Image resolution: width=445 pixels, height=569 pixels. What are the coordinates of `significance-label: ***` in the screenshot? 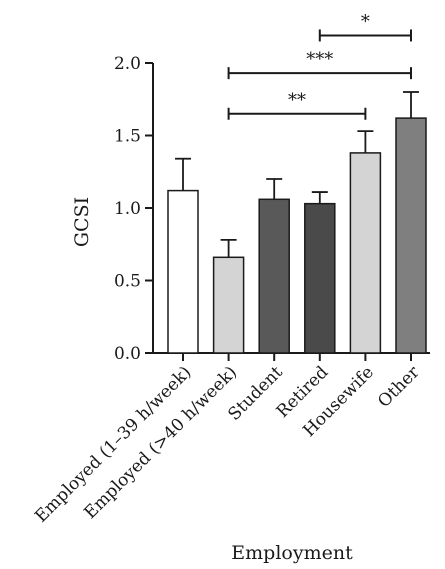 It's located at (319, 59).